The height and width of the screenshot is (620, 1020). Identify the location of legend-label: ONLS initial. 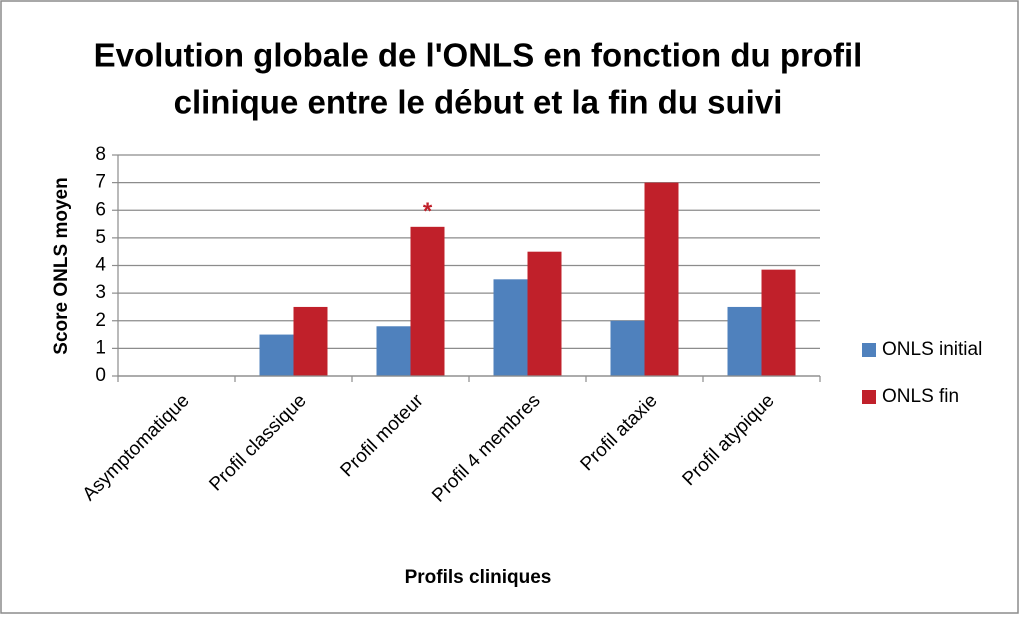
(932, 349).